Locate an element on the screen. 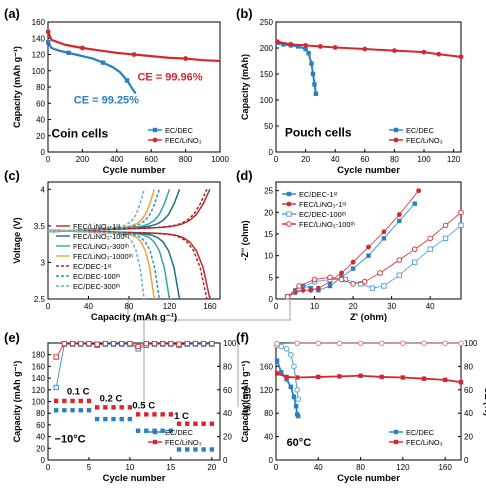  panel-b-xtick-label: 100 is located at coordinates (424, 159).